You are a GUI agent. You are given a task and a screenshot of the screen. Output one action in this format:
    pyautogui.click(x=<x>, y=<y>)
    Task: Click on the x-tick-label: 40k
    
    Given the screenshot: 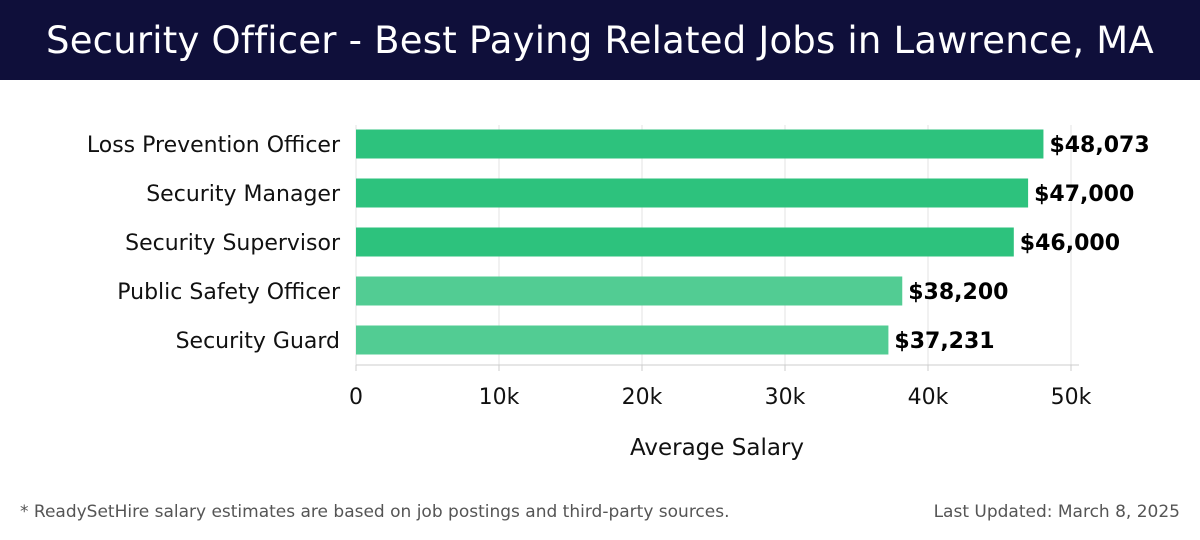 What is the action you would take?
    pyautogui.click(x=928, y=397)
    